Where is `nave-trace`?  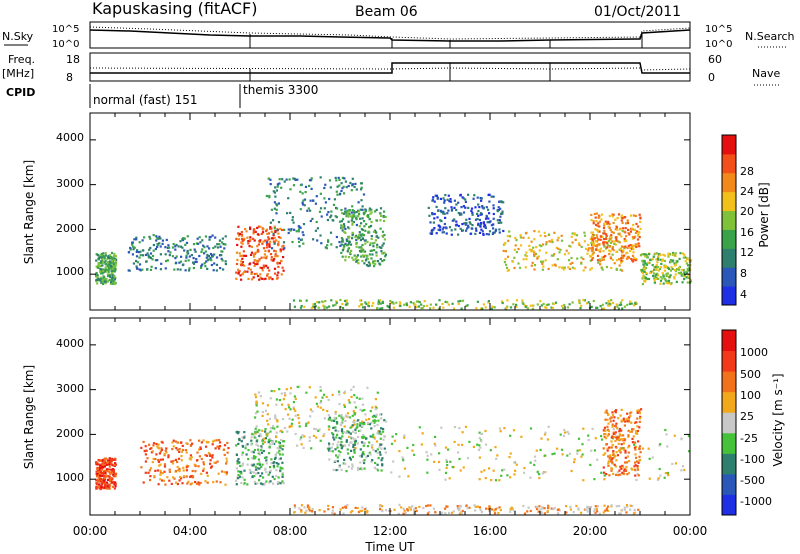 nave-trace is located at coordinates (390, 69).